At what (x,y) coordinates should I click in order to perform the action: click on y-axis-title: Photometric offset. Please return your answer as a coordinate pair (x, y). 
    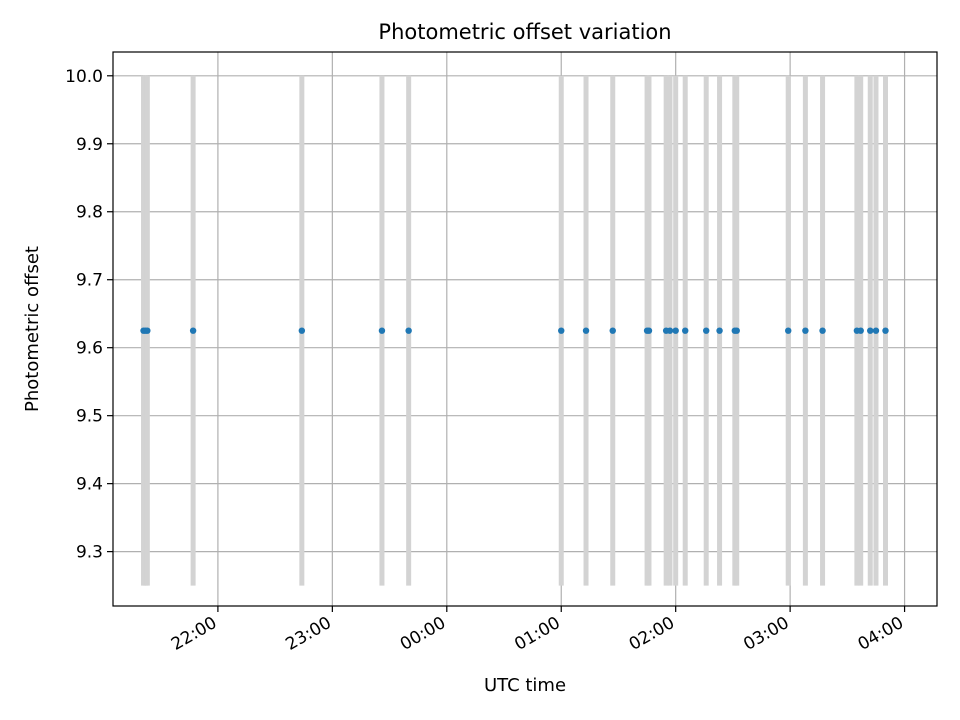
    Looking at the image, I should click on (32, 329).